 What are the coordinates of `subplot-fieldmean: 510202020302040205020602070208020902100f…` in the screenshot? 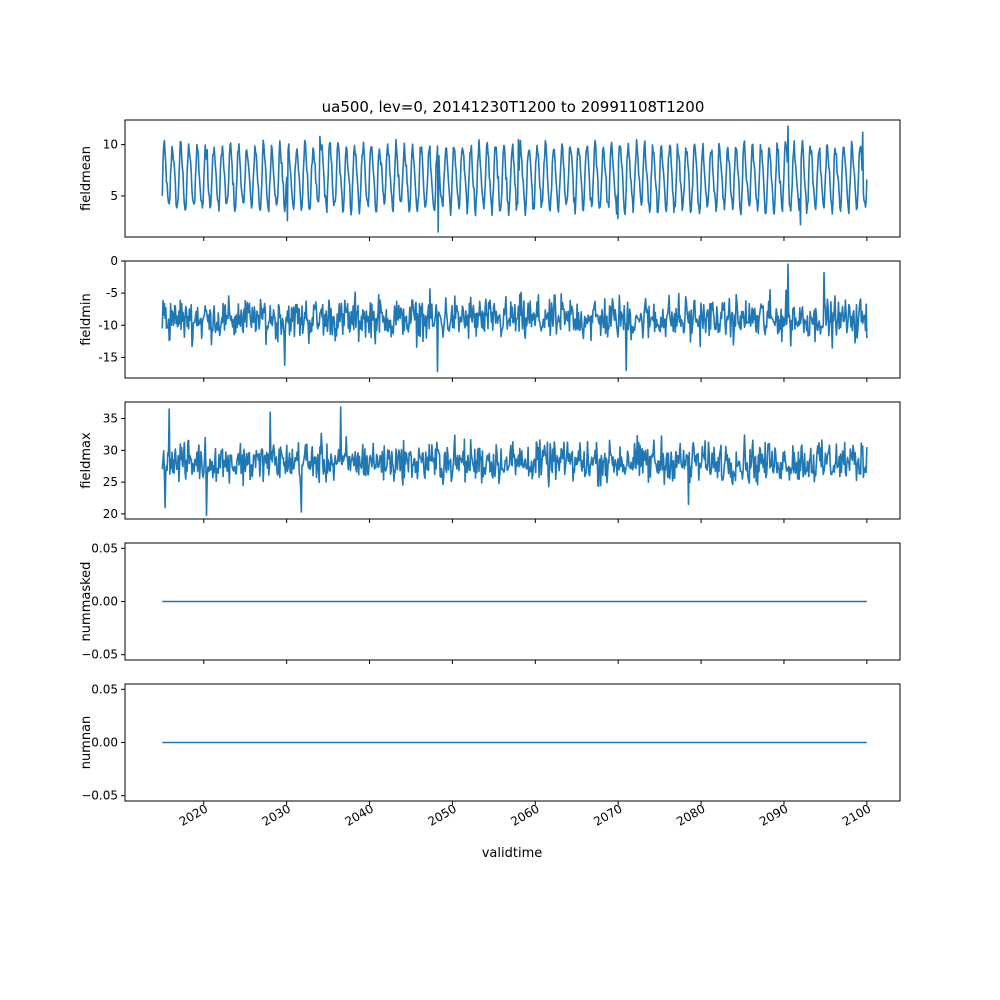 It's located at (490, 180).